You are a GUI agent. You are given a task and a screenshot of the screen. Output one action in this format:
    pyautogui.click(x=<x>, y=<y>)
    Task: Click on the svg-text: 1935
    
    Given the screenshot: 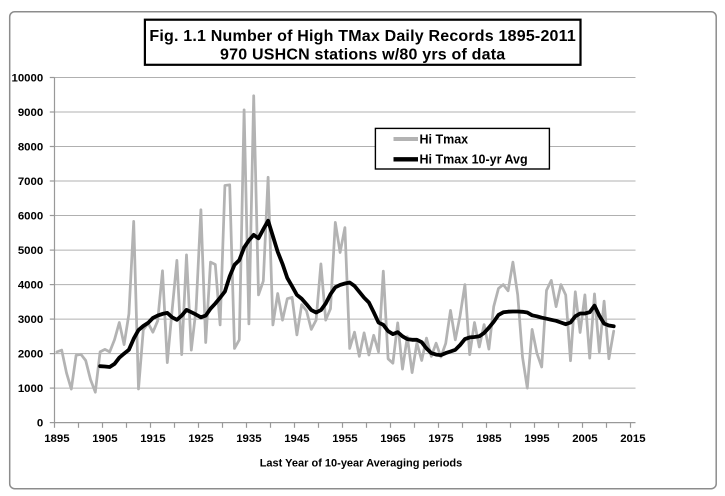 What is the action you would take?
    pyautogui.click(x=249, y=439)
    